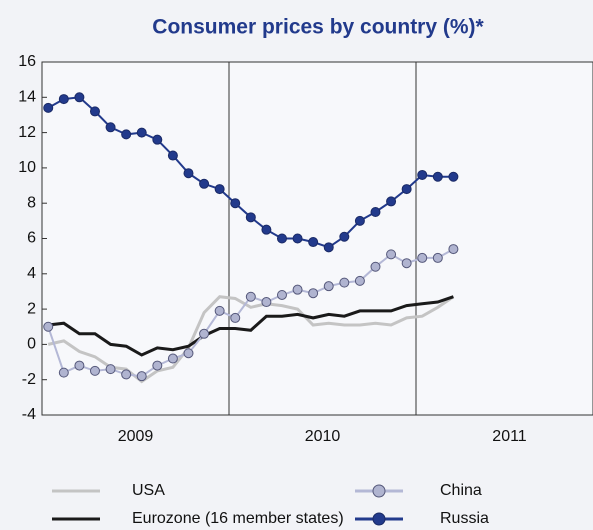 Image resolution: width=593 pixels, height=530 pixels. Describe the element at coordinates (27, 61) in the screenshot. I see `y-tick-label: 16` at that location.